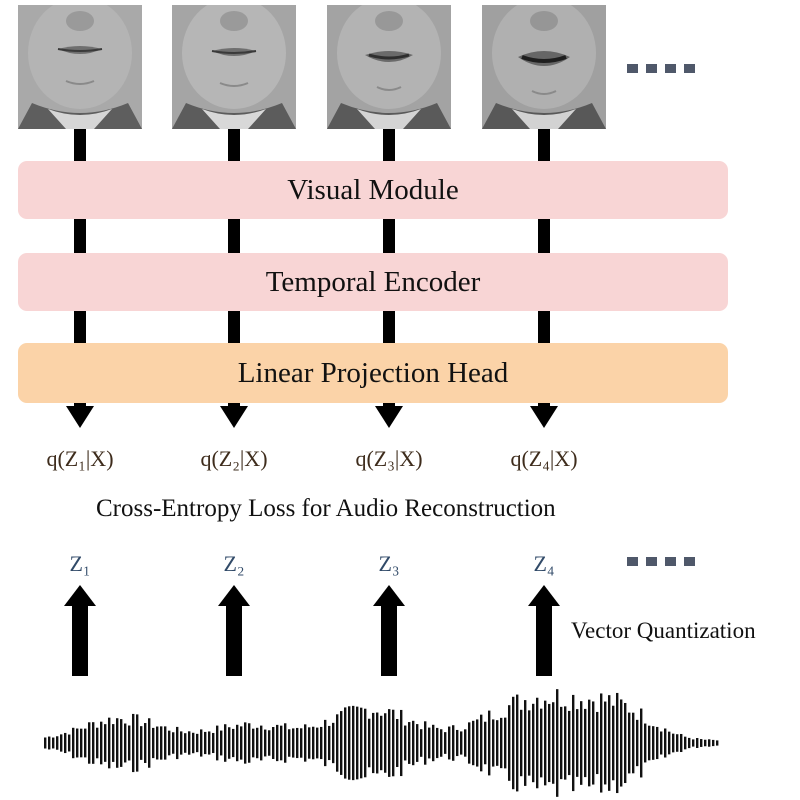  What do you see at coordinates (373, 281) in the screenshot?
I see `temporal-encoder-label: Temporal Encoder` at bounding box center [373, 281].